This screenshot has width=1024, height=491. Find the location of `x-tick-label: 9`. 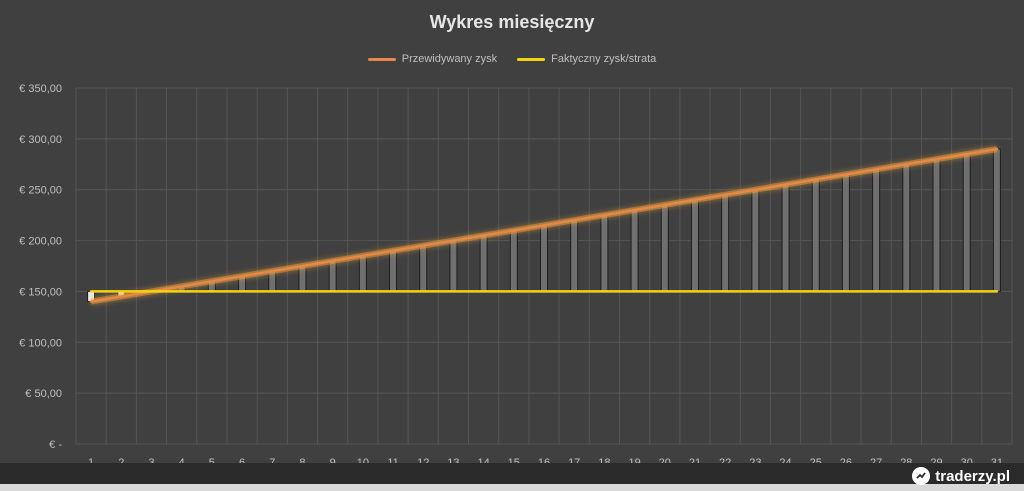

x-tick-label: 9 is located at coordinates (333, 460).